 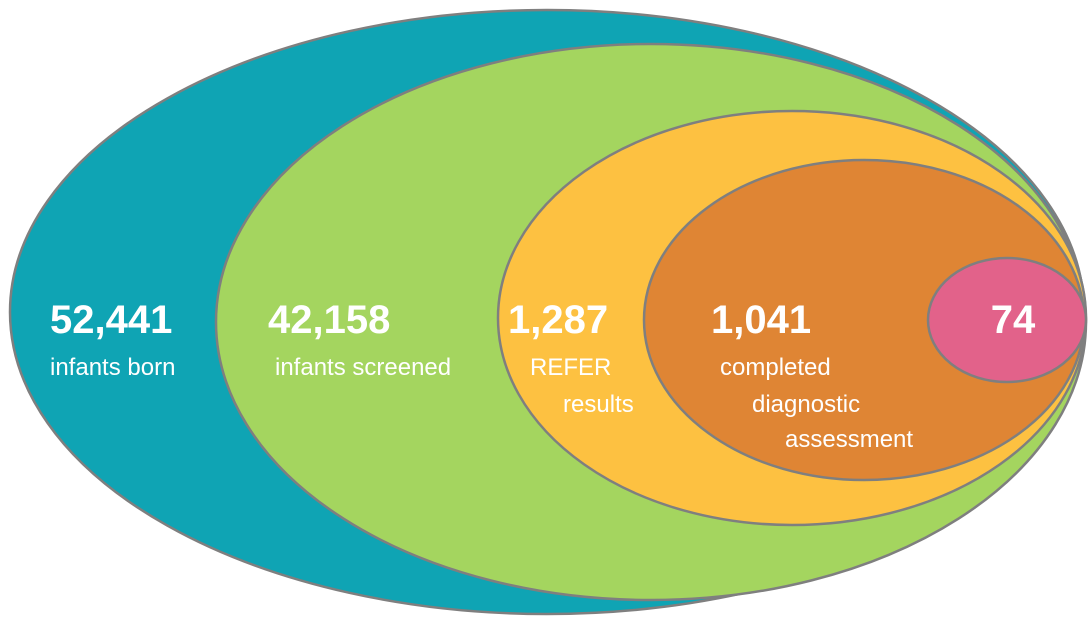 What do you see at coordinates (329, 320) in the screenshot?
I see `value: 42,158` at bounding box center [329, 320].